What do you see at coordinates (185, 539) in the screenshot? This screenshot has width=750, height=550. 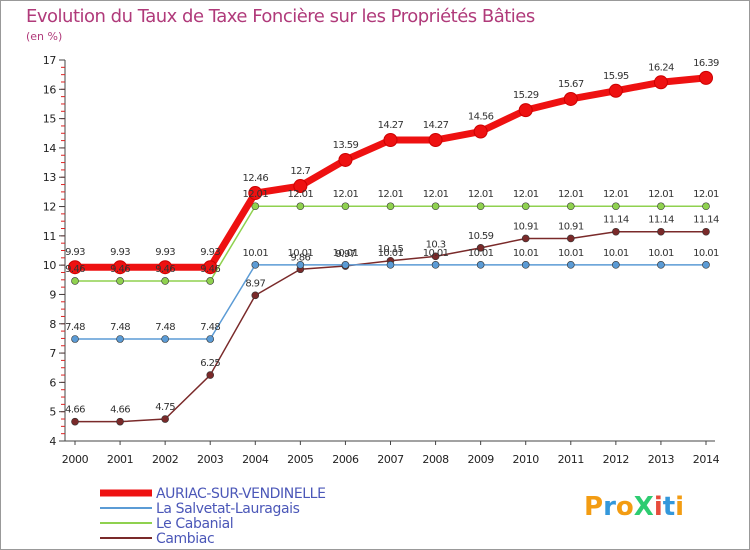 I see `legend-label-cambiac: Cambiac` at bounding box center [185, 539].